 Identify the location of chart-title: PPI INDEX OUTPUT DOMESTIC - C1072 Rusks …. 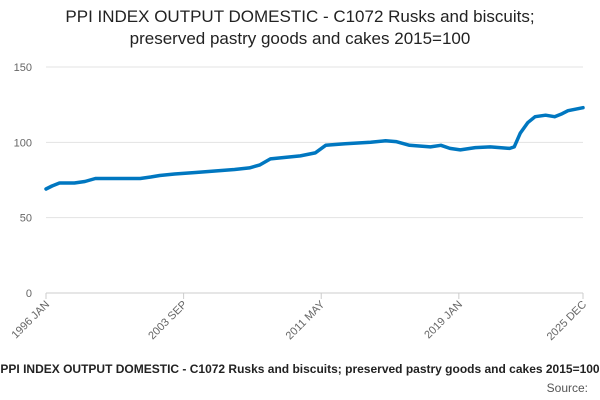
(299, 16).